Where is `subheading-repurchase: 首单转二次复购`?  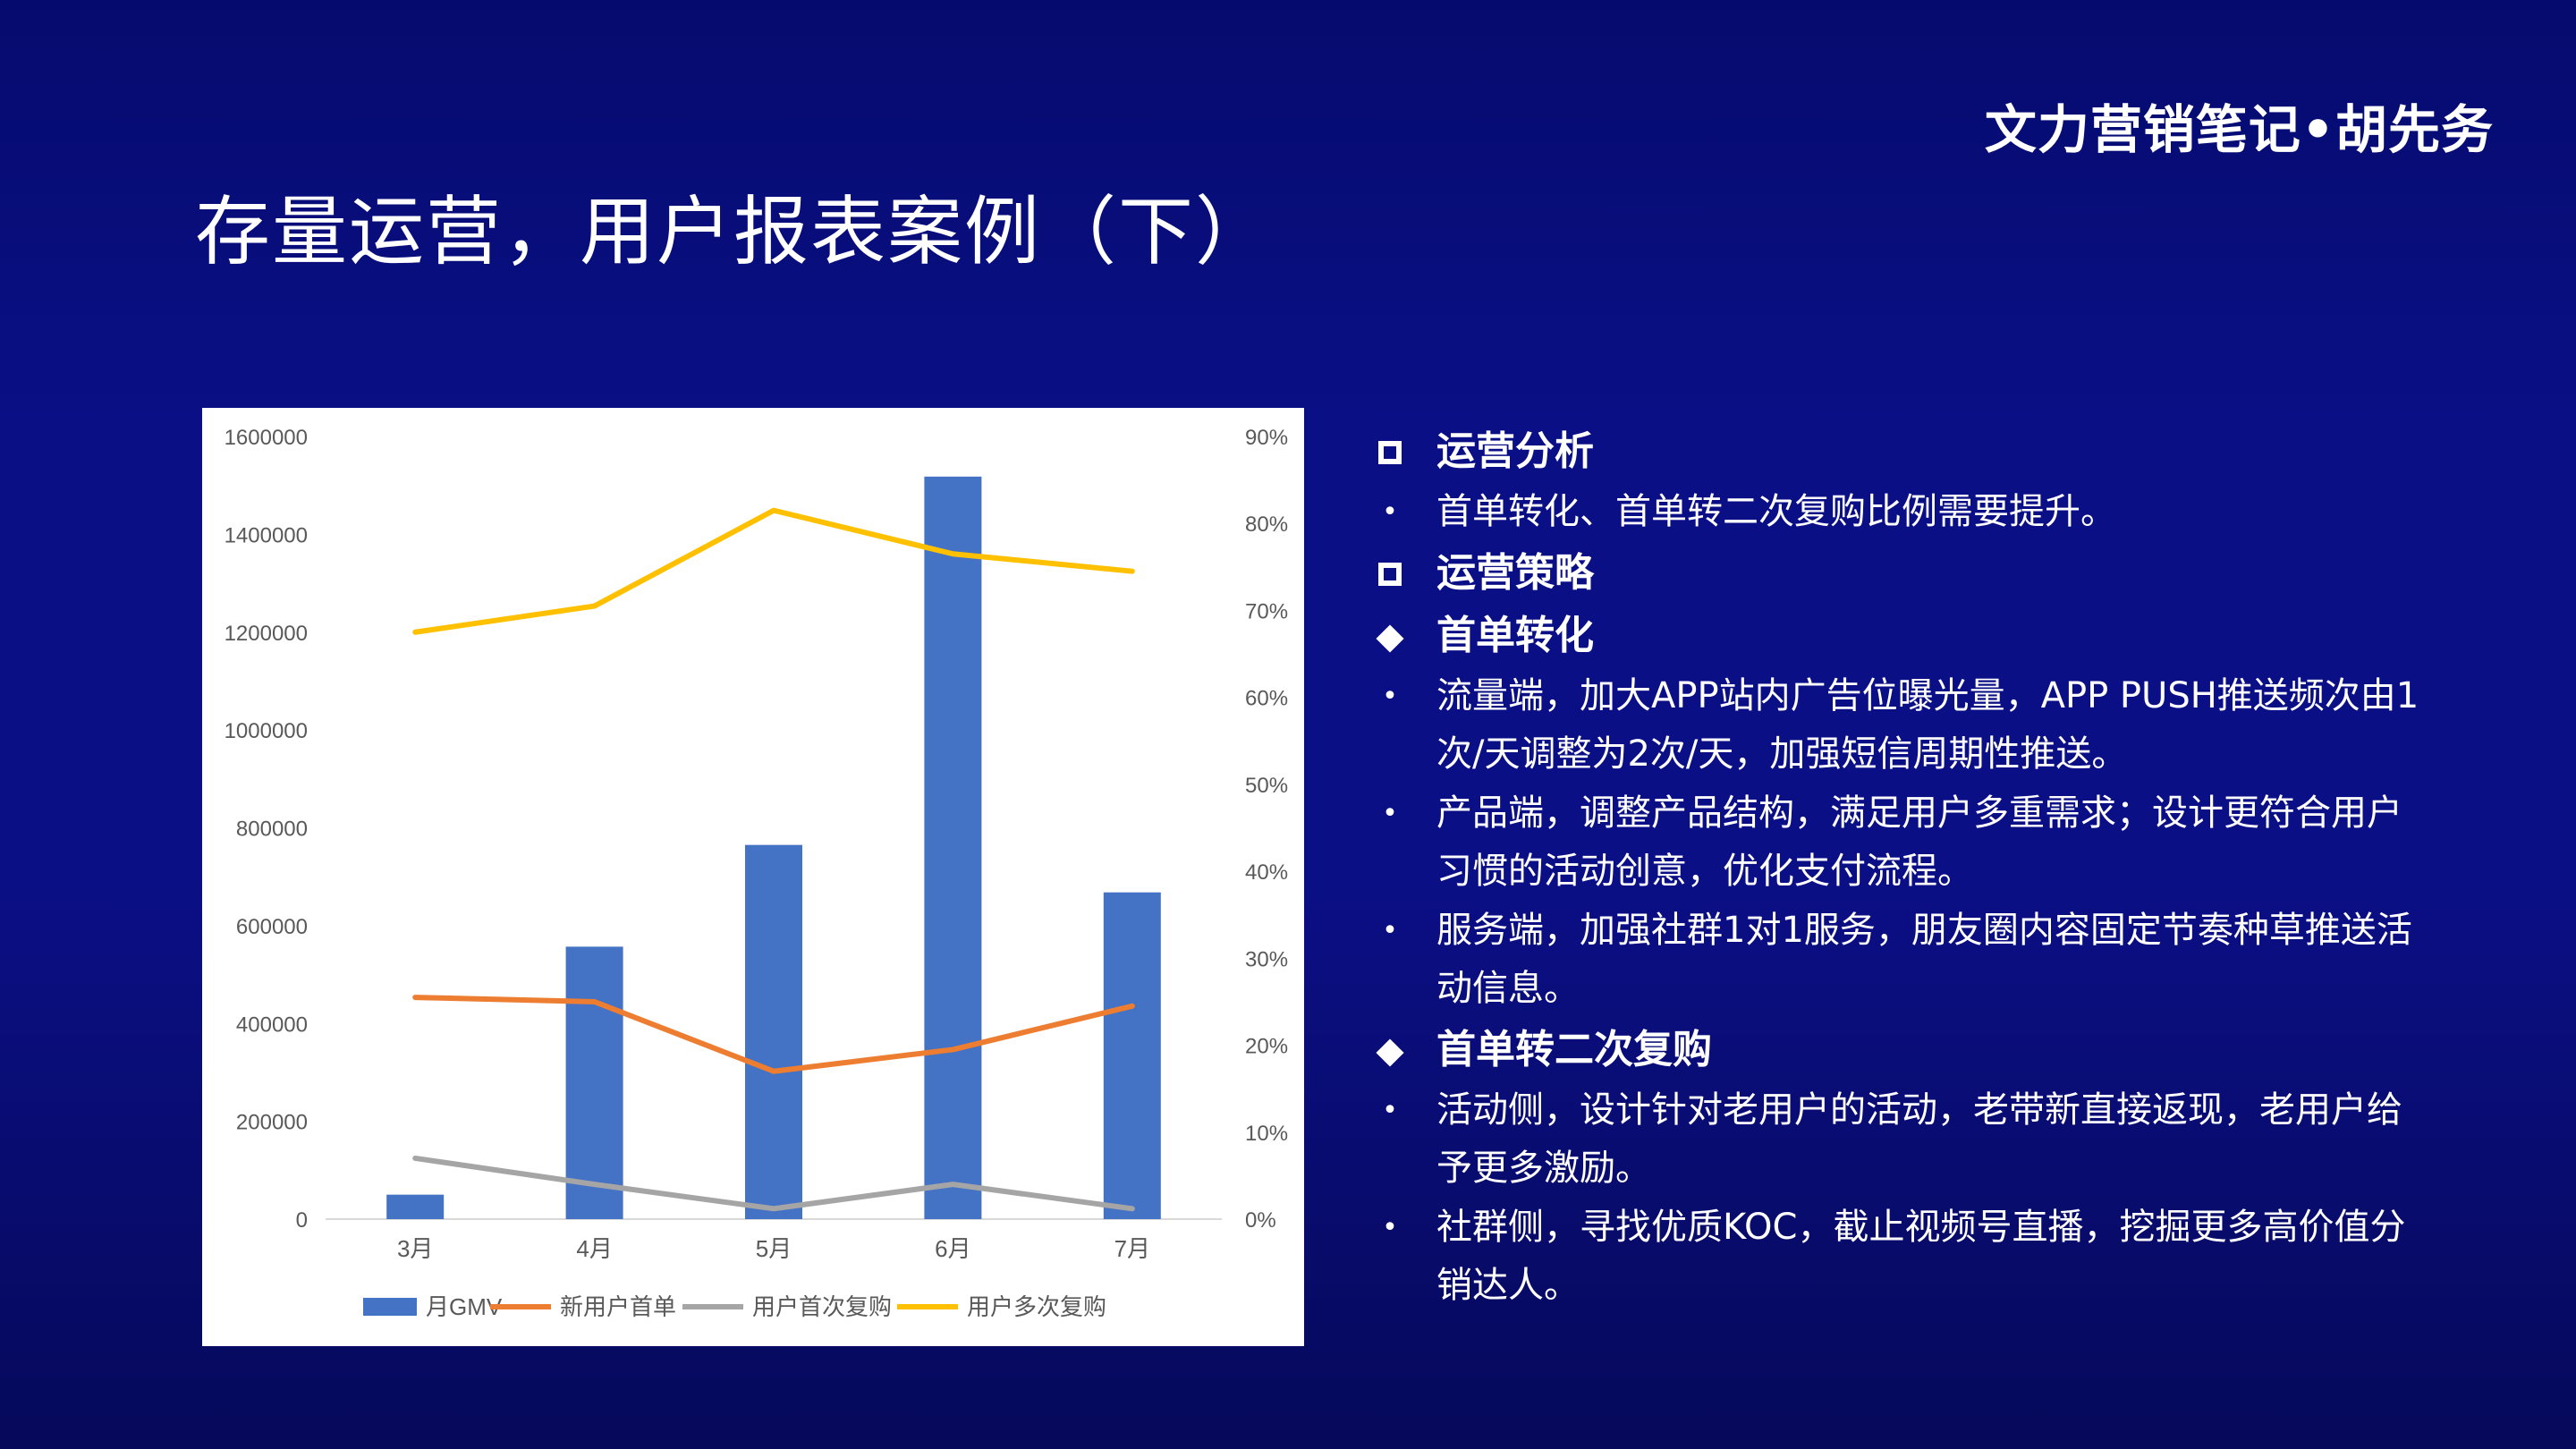 subheading-repurchase: 首单转二次复购 is located at coordinates (1900, 1049).